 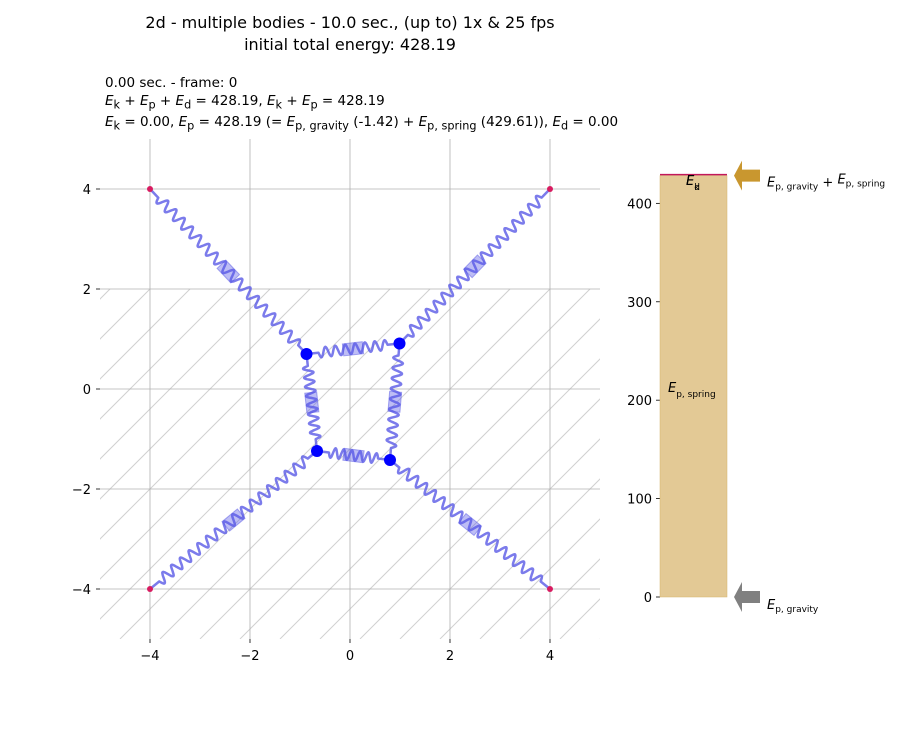 I want to click on y-tick-label: −2, so click(x=81, y=490).